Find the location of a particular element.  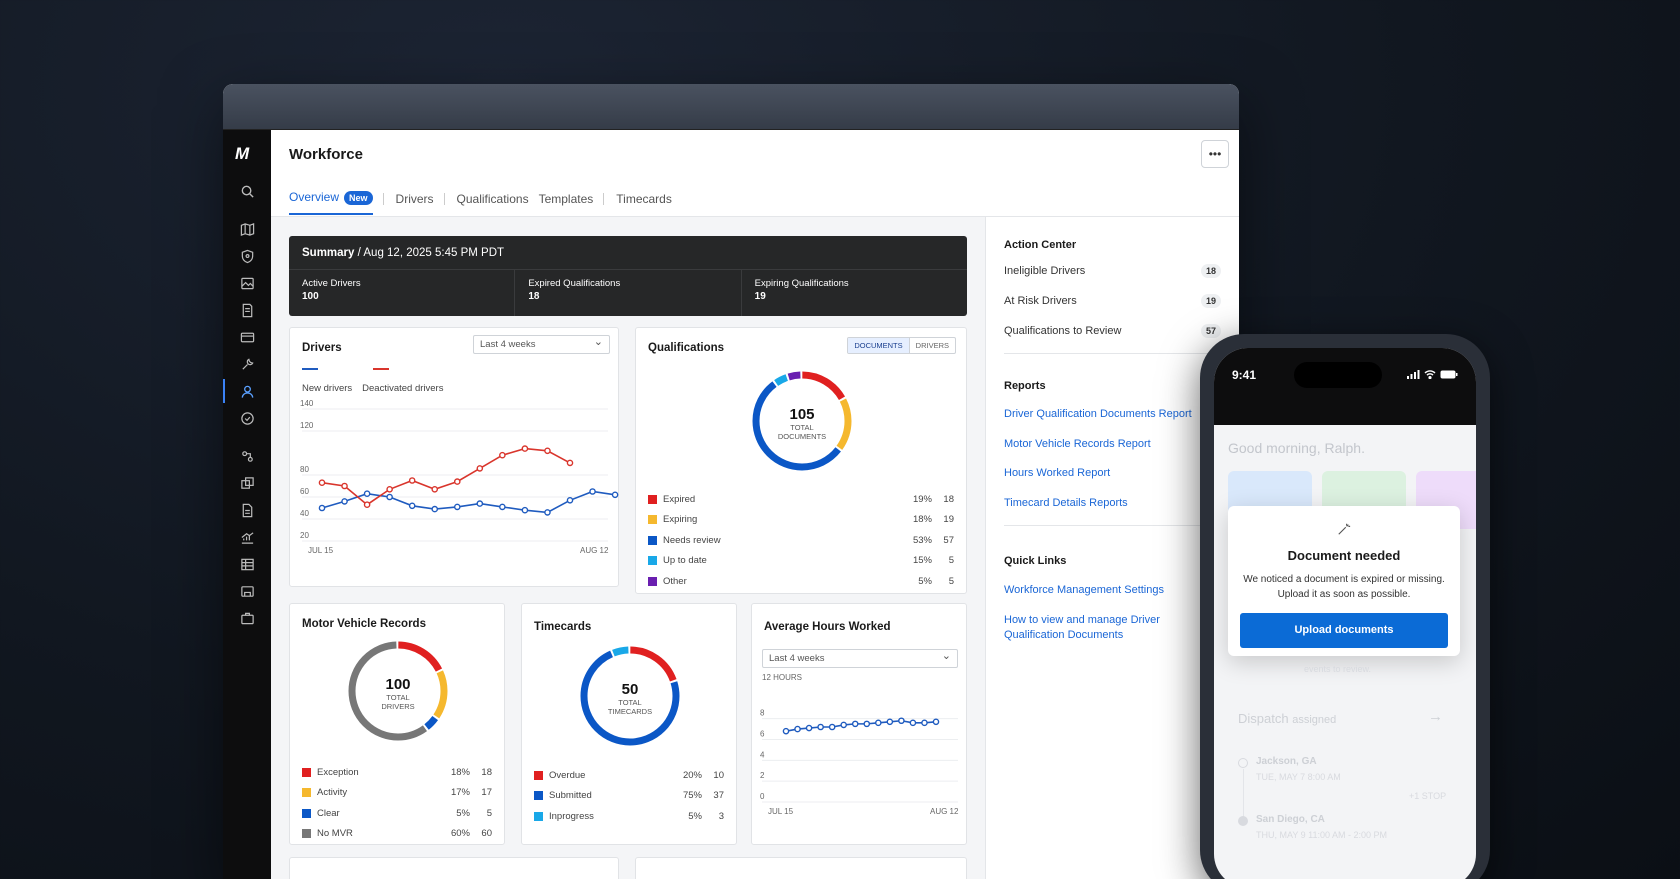

count-badge: 57 is located at coordinates (1210, 331).